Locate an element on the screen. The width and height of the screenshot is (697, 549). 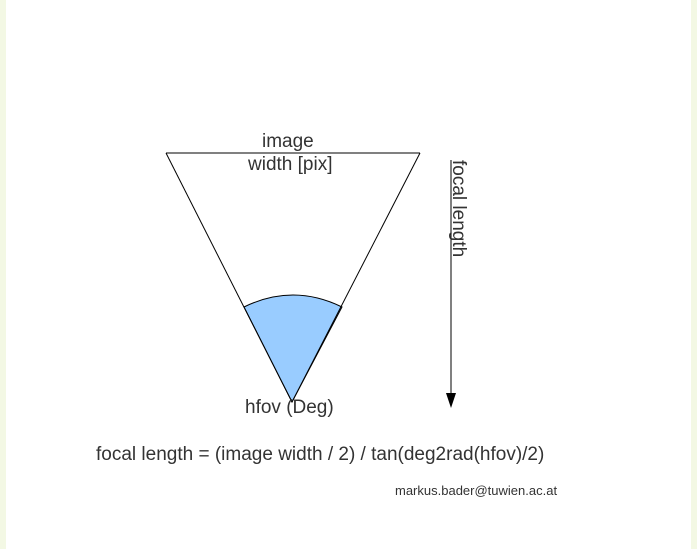
page-edge-left is located at coordinates (3, 274).